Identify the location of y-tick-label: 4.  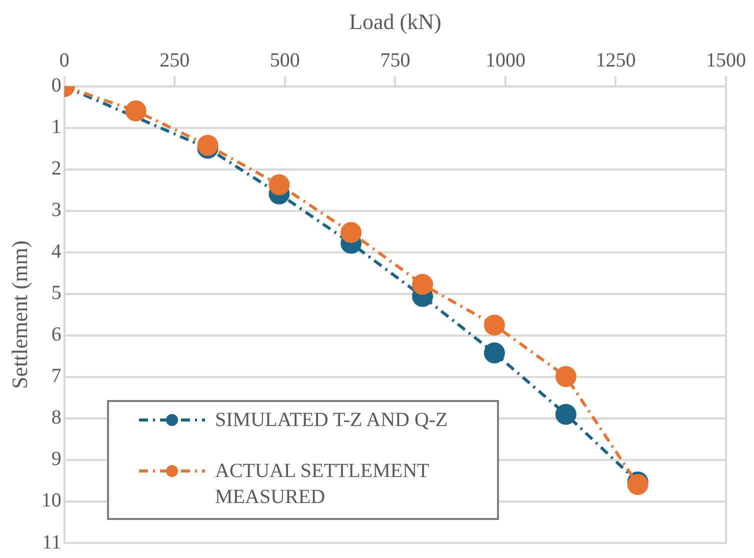
(56, 251).